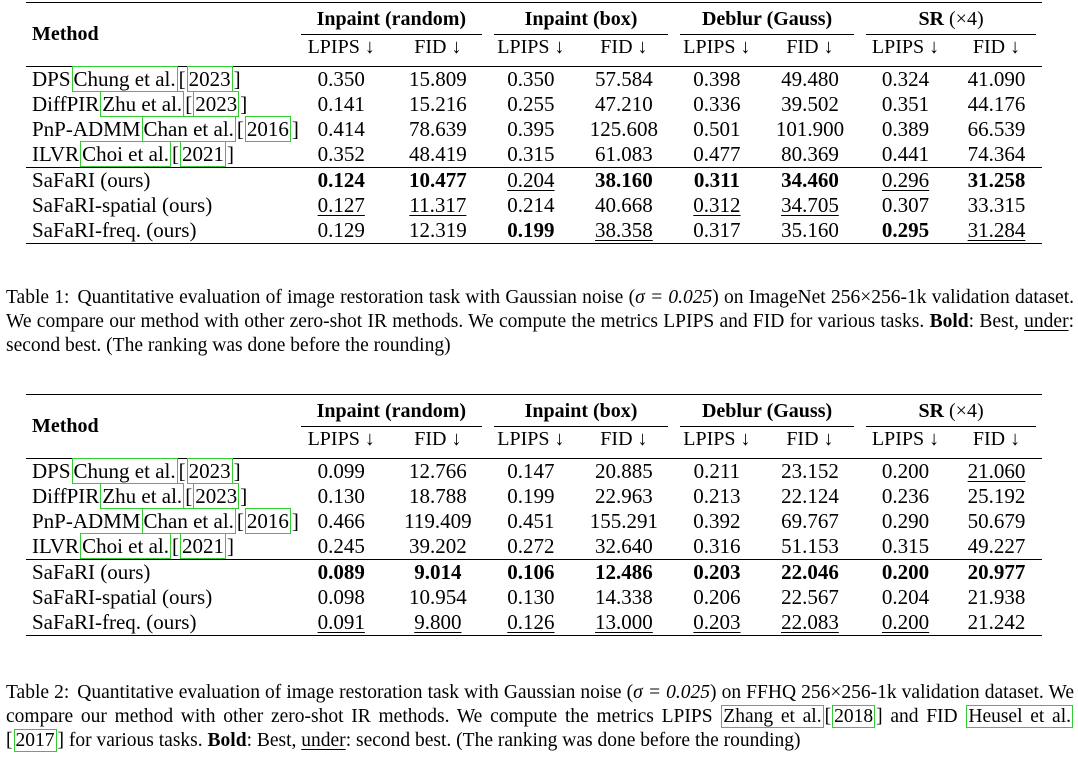  I want to click on metric-cell: 18.788, so click(438, 496).